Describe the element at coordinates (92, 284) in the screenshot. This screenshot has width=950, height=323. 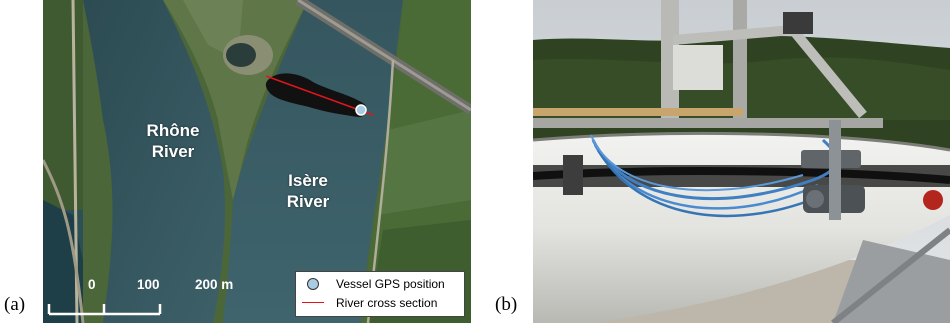
I see `scale-label-0: 0` at that location.